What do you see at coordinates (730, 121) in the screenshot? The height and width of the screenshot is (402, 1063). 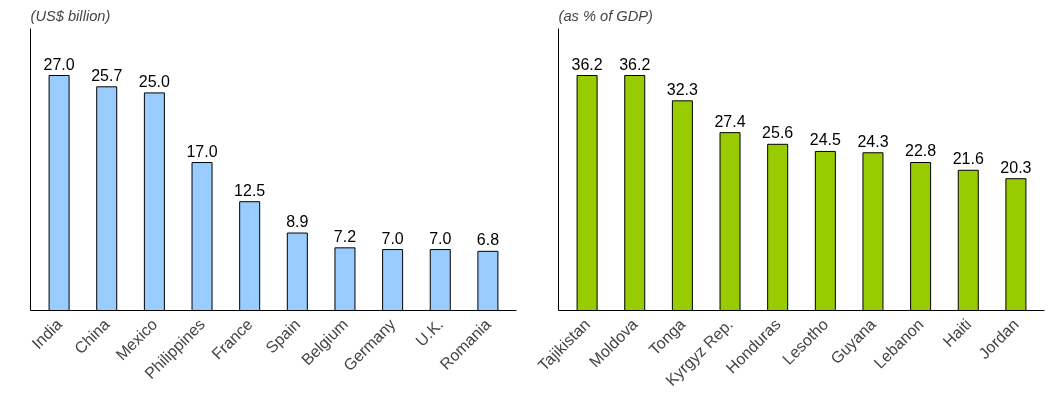 I see `data-label: 27.4` at bounding box center [730, 121].